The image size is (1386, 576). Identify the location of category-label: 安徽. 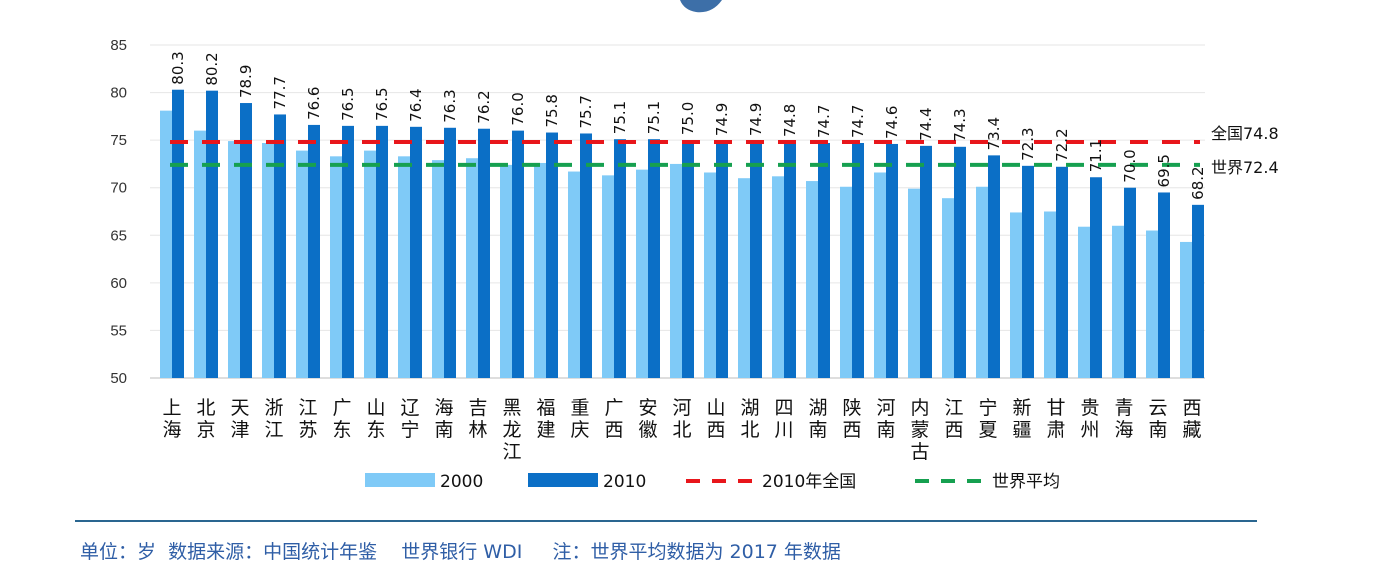
(647, 419).